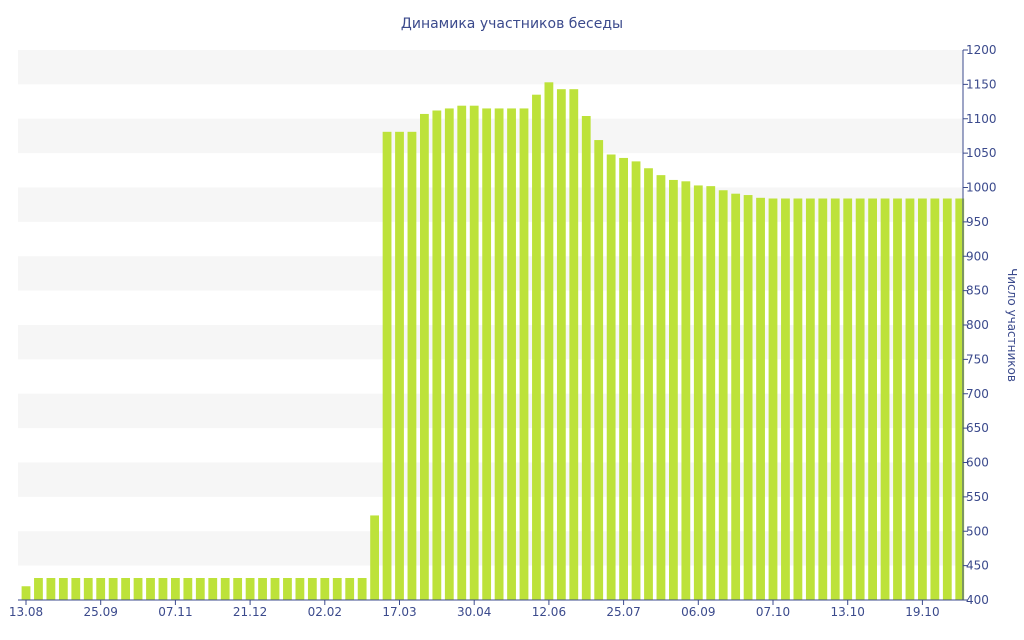 The width and height of the screenshot is (1024, 640). What do you see at coordinates (981, 84) in the screenshot?
I see `y-tick-label: 1150` at bounding box center [981, 84].